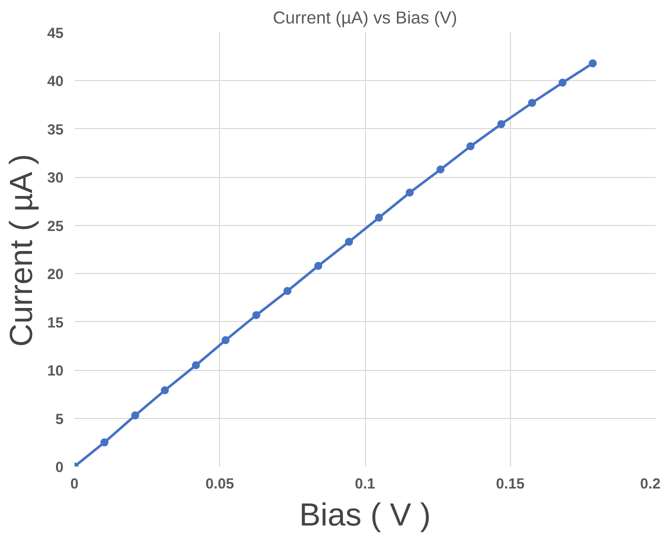 The height and width of the screenshot is (541, 670). What do you see at coordinates (74, 484) in the screenshot?
I see `x-tick-label: 0` at bounding box center [74, 484].